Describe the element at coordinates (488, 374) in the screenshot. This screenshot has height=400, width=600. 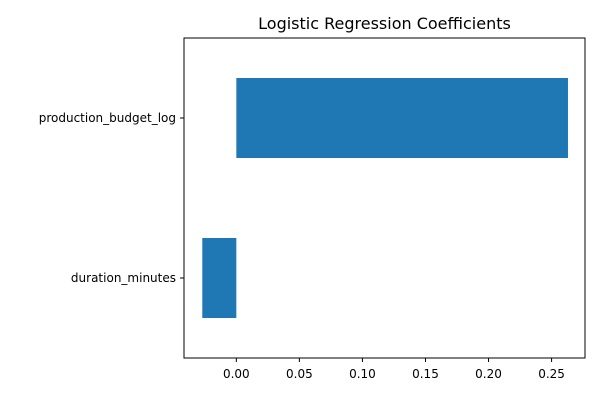
I see `x-tick-label: 0.20` at that location.